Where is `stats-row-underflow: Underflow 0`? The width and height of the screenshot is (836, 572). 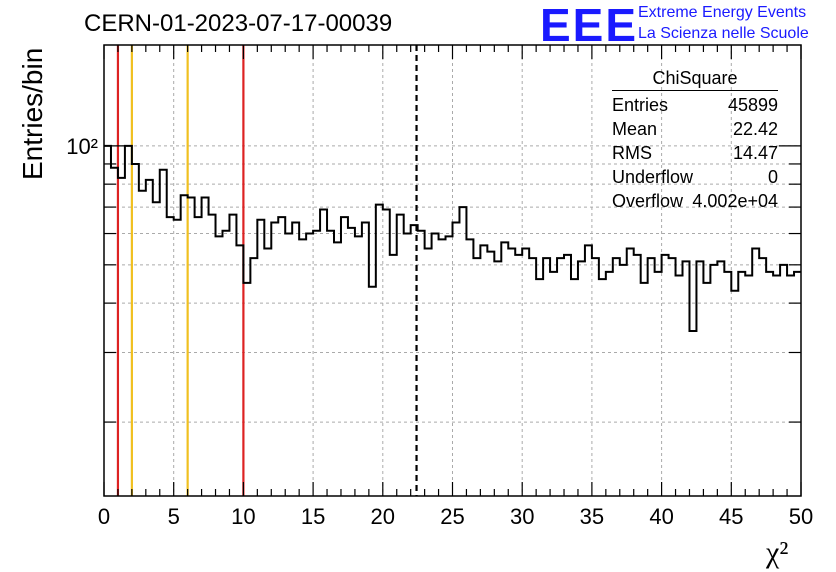 stats-row-underflow: Underflow 0 is located at coordinates (695, 177).